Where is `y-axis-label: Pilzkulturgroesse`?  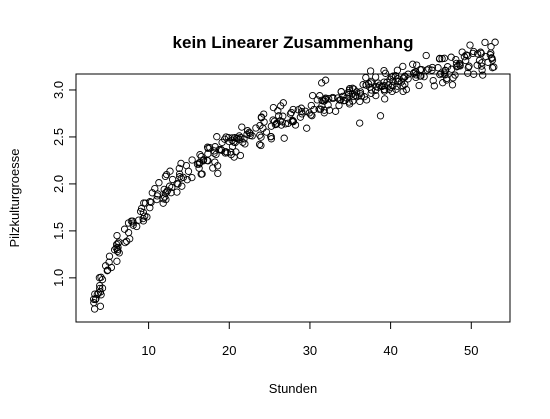 y-axis-label: Pilzkulturgroesse is located at coordinates (14, 198).